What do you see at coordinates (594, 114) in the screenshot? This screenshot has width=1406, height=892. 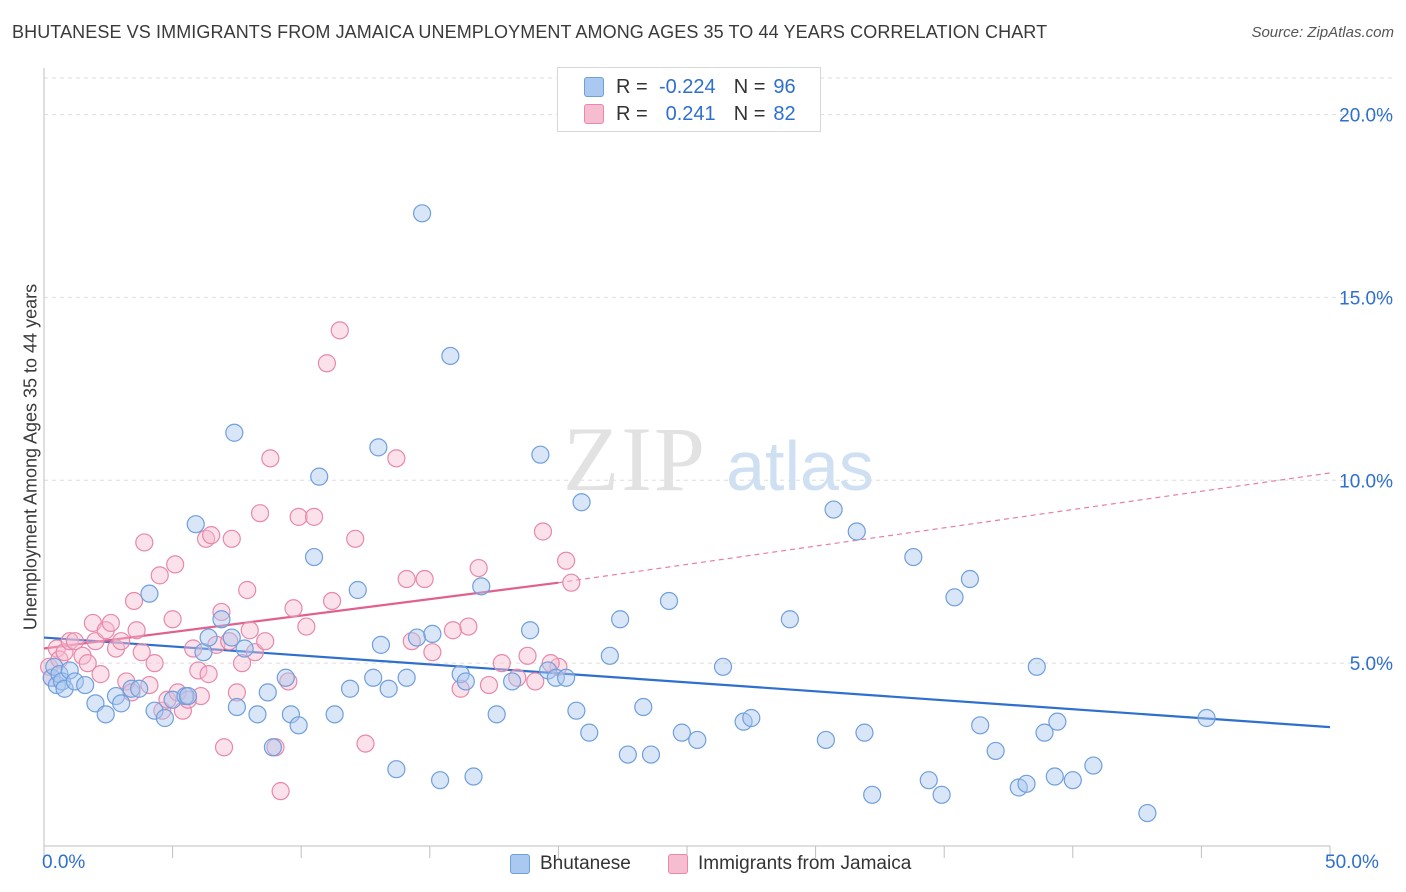 I see `legend-swatch-pink` at bounding box center [594, 114].